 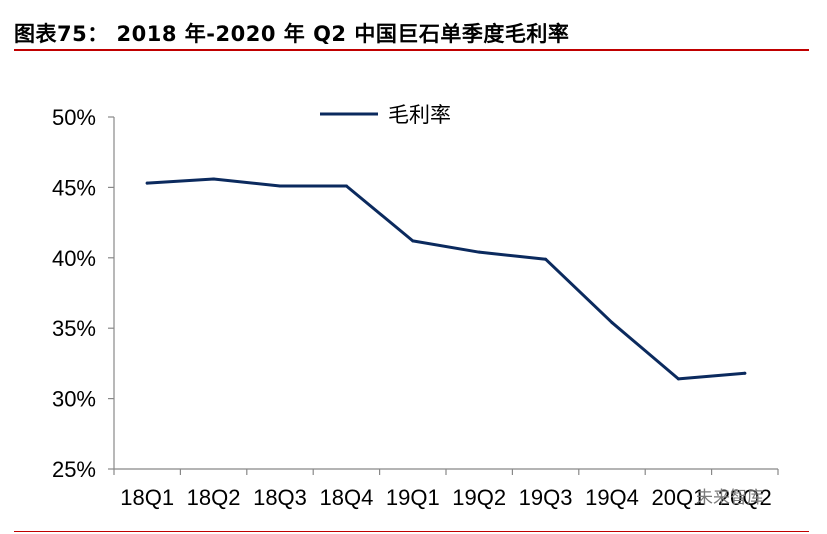 I want to click on y-tick-label: 30%, so click(x=74, y=399).